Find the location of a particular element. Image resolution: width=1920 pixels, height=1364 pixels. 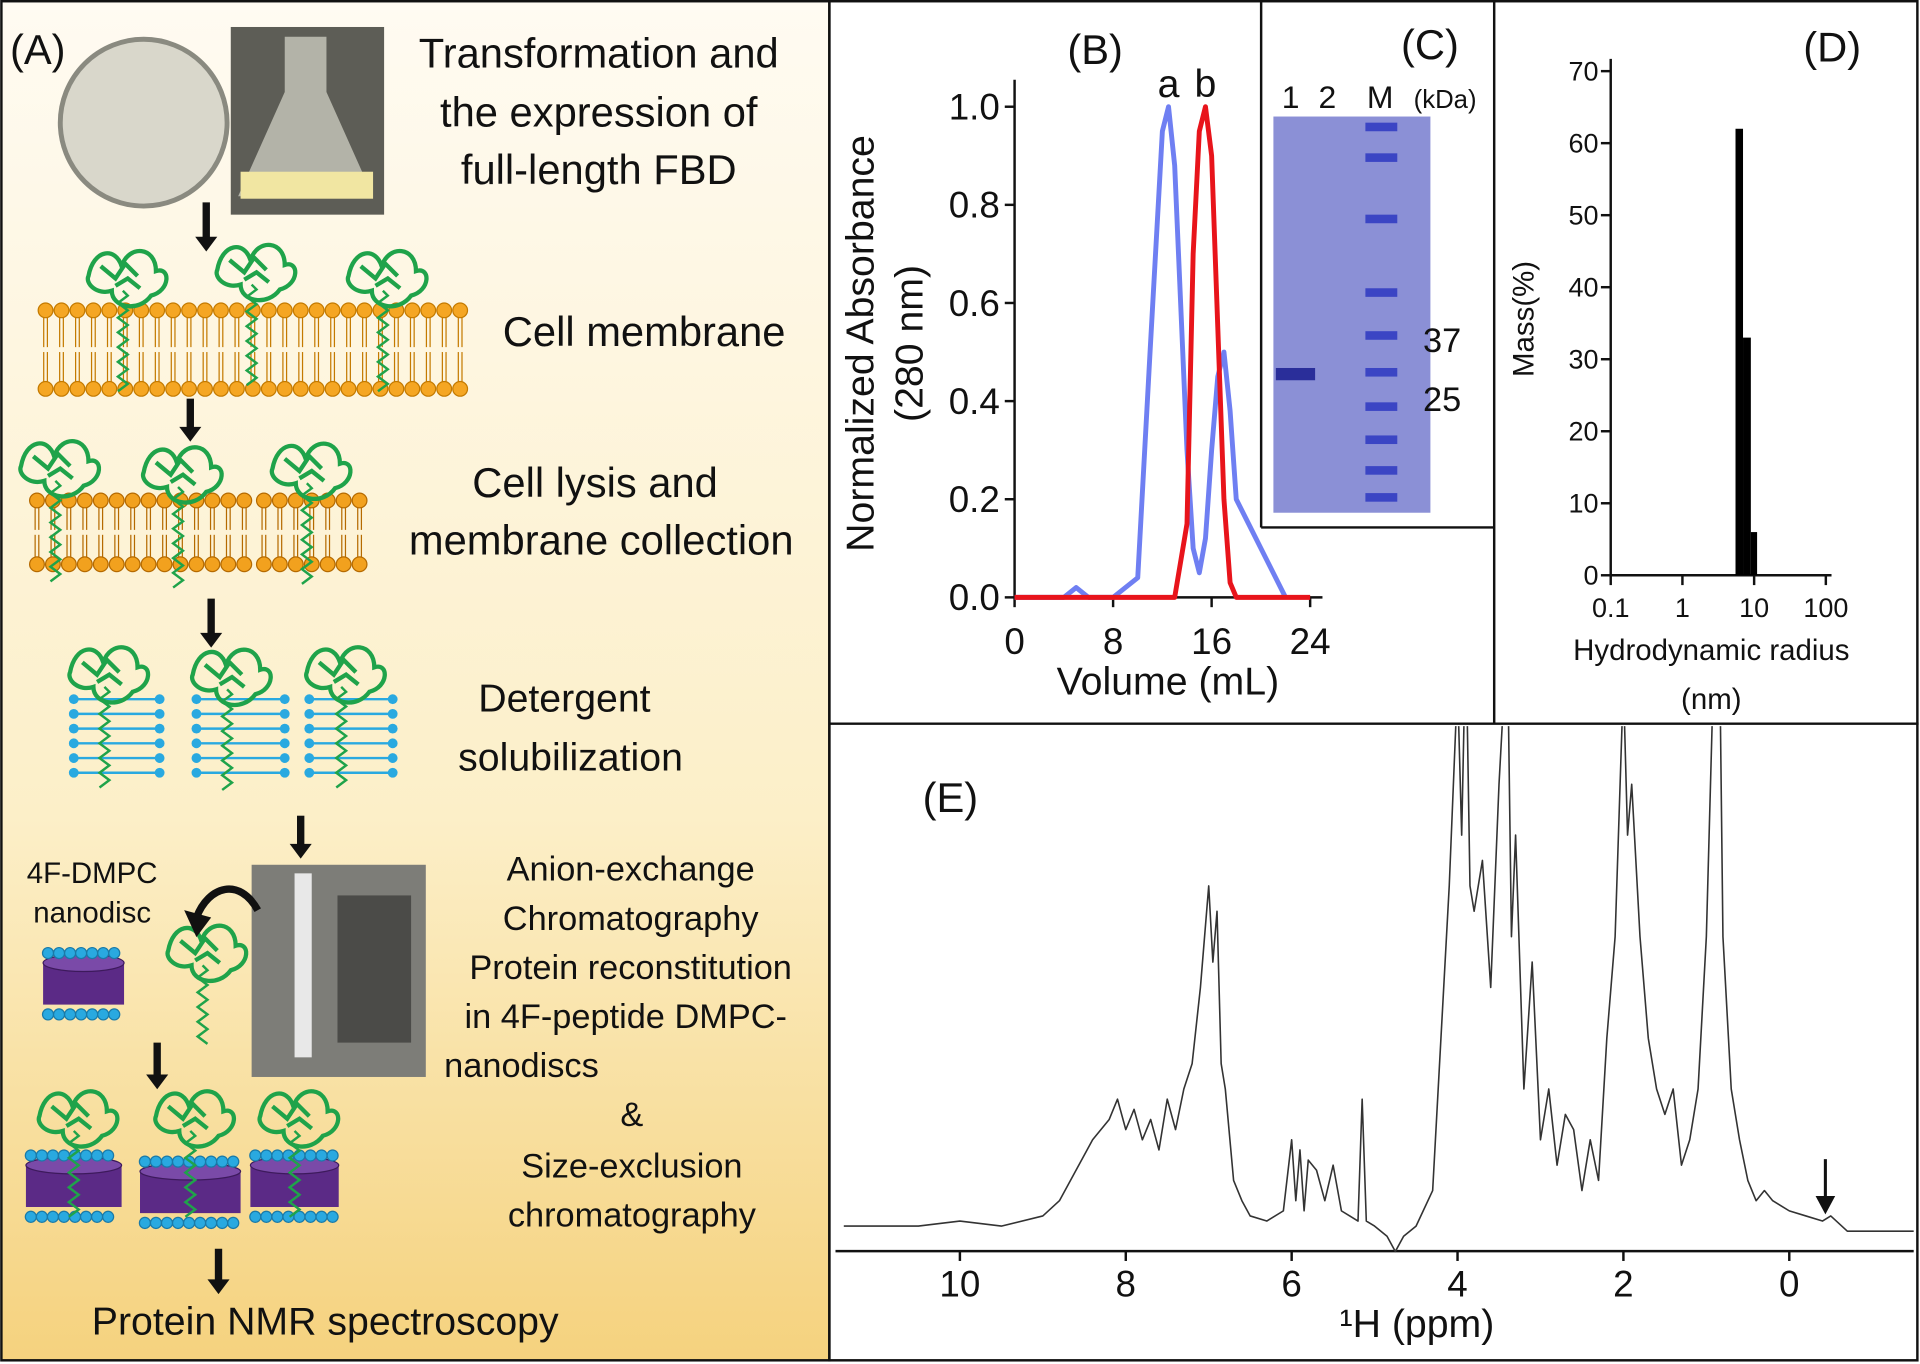

panel-label: (B) is located at coordinates (1095, 49).